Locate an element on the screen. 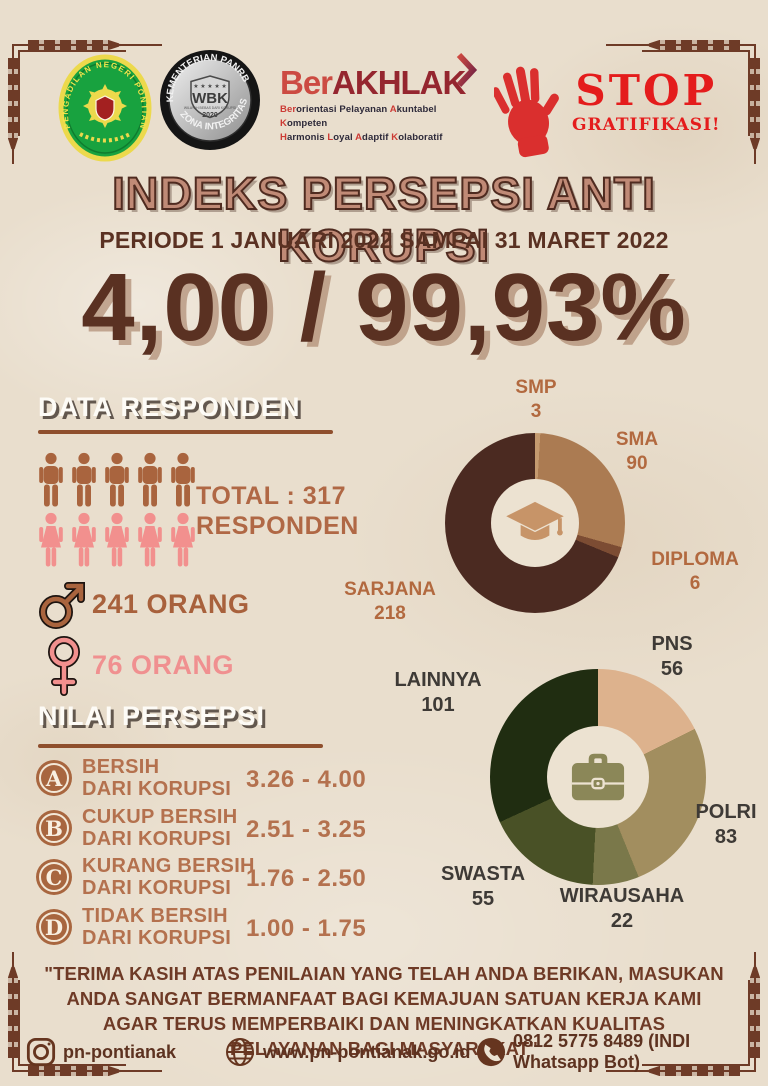  education-donut-hole is located at coordinates (535, 523).